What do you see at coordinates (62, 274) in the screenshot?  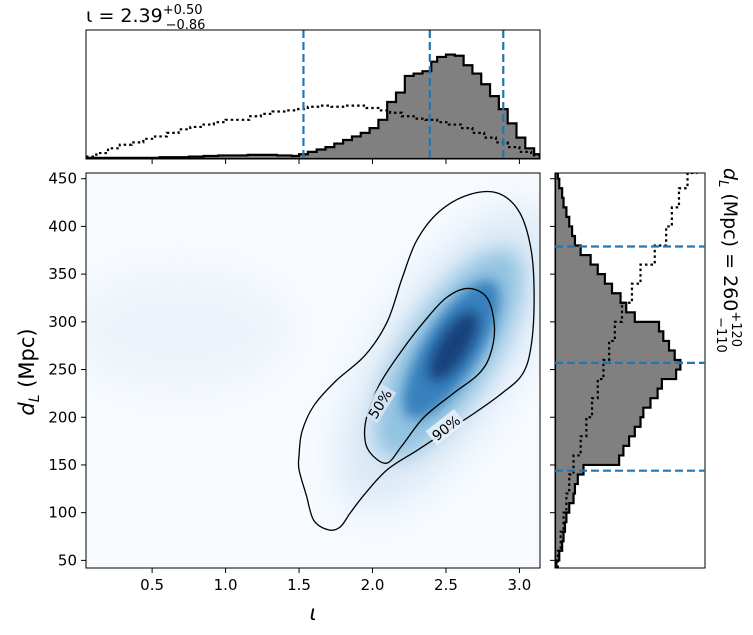 I see `y-tick-label: 350` at bounding box center [62, 274].